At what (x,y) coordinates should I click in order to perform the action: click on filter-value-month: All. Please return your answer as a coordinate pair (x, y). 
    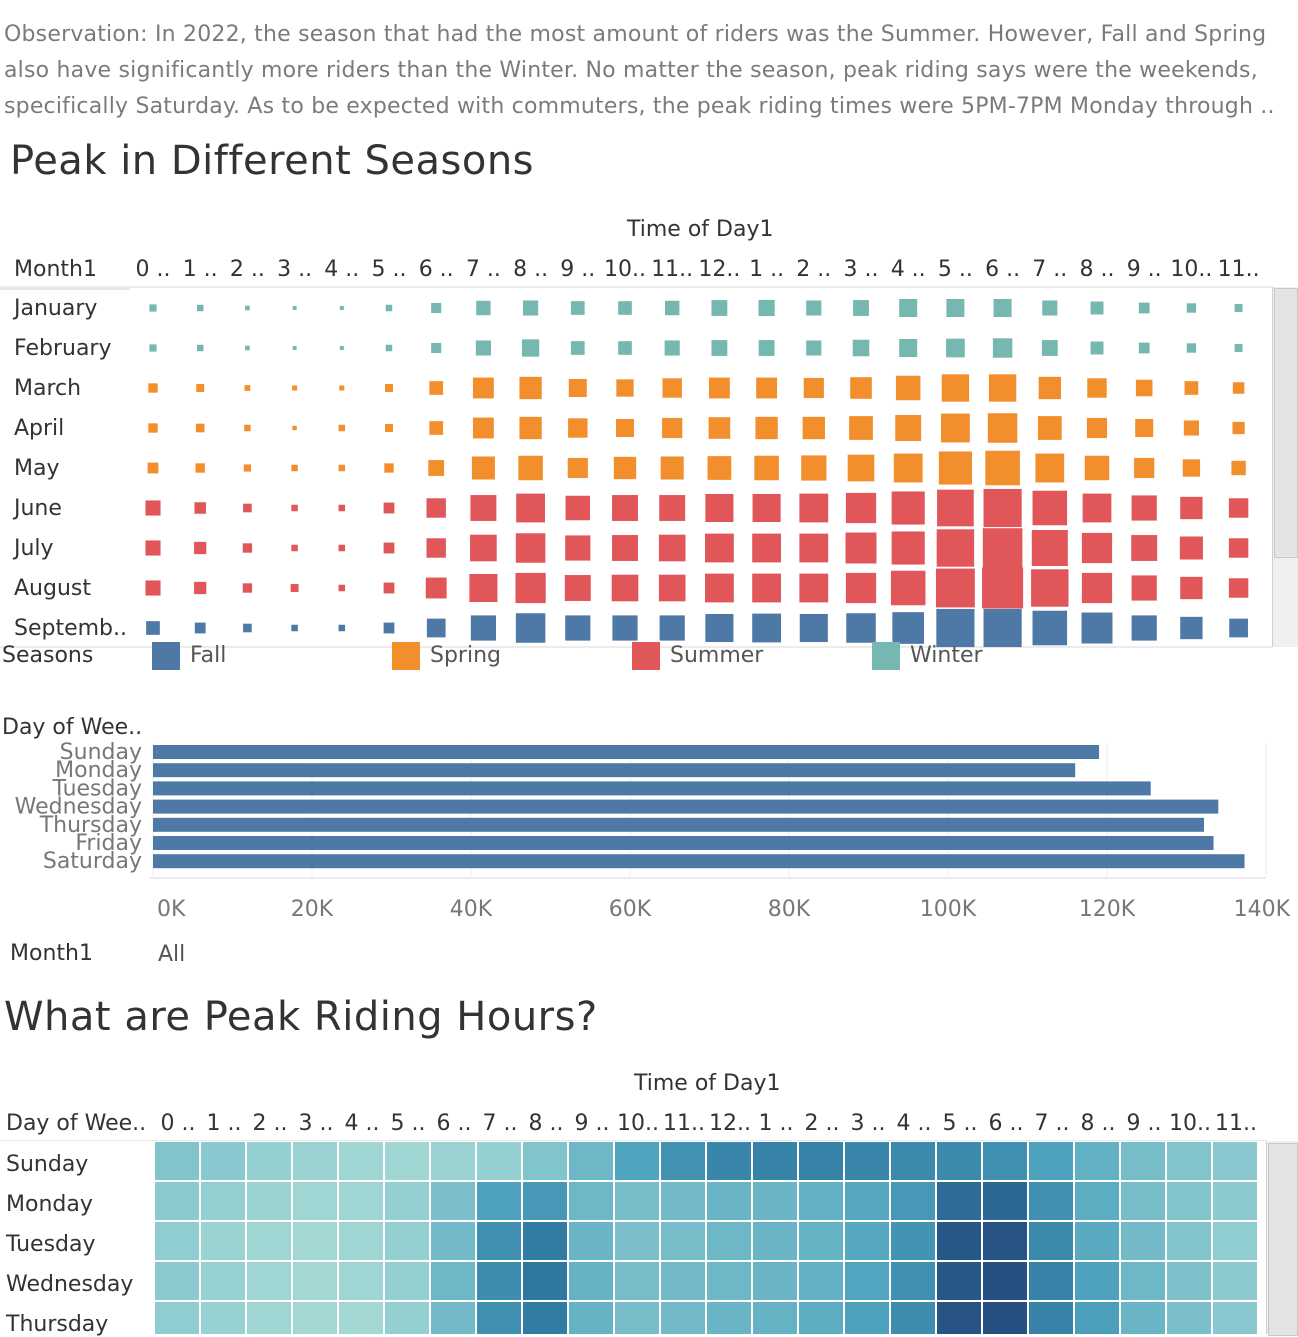
    Looking at the image, I should click on (172, 954).